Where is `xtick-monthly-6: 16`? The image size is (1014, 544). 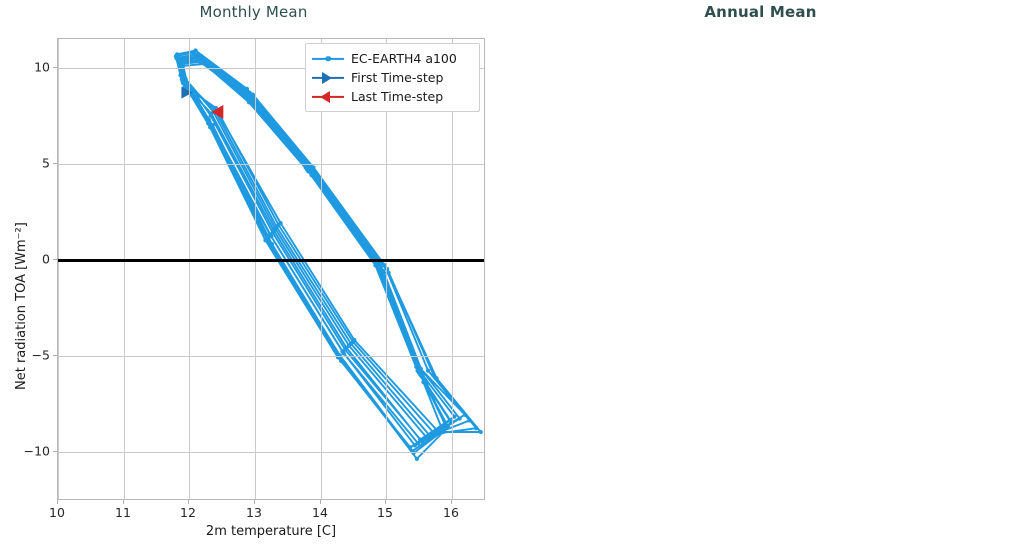
xtick-monthly-6: 16 is located at coordinates (451, 512).